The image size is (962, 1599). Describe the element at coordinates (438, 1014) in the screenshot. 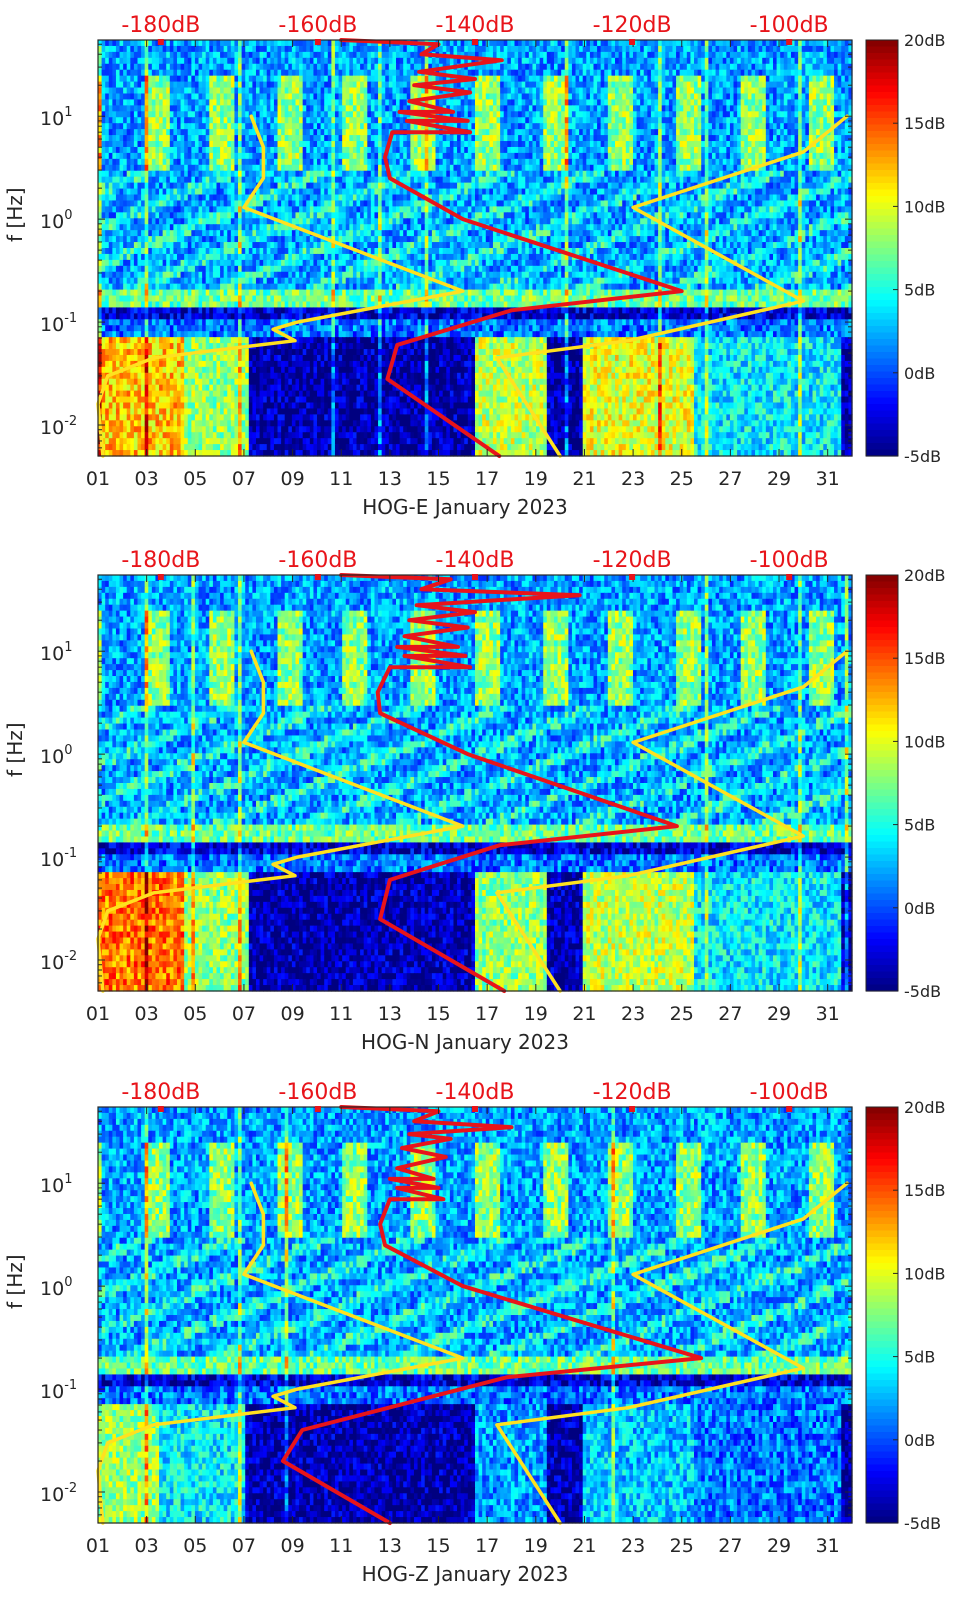

I see `x-tick-label: 15` at that location.